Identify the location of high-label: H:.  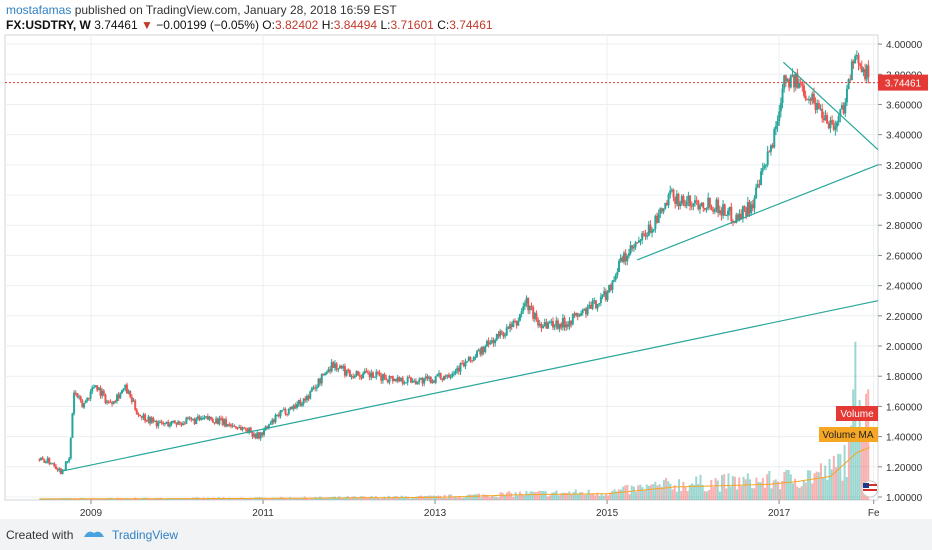
(327, 25).